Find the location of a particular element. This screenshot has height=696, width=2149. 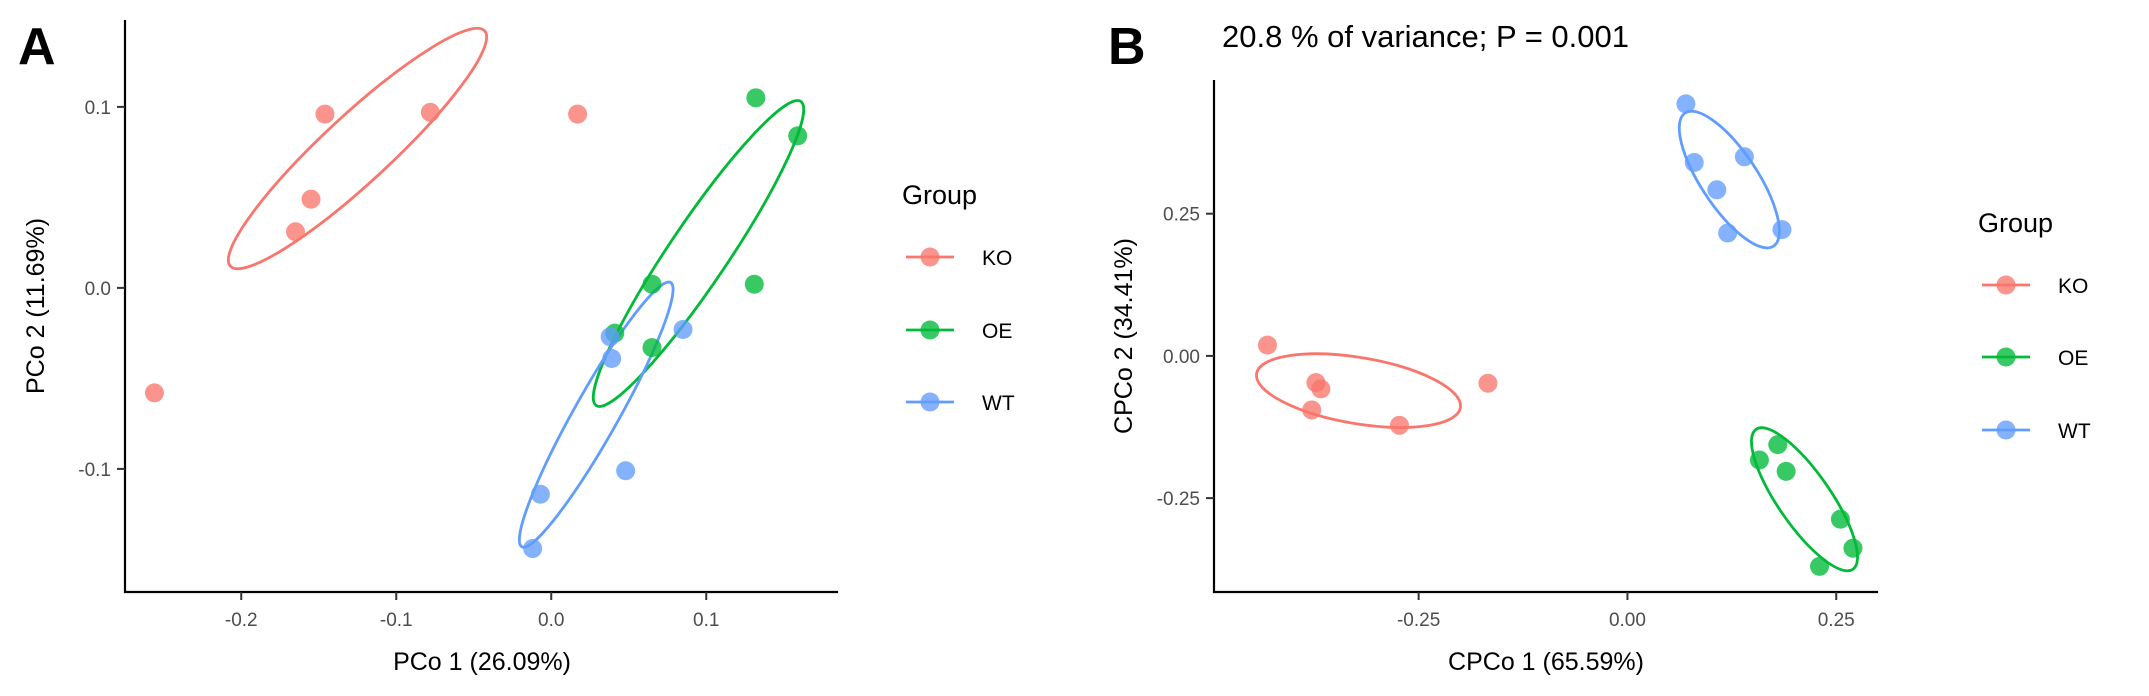

panel-a-y-tick-label: -0.1 is located at coordinates (94, 470).